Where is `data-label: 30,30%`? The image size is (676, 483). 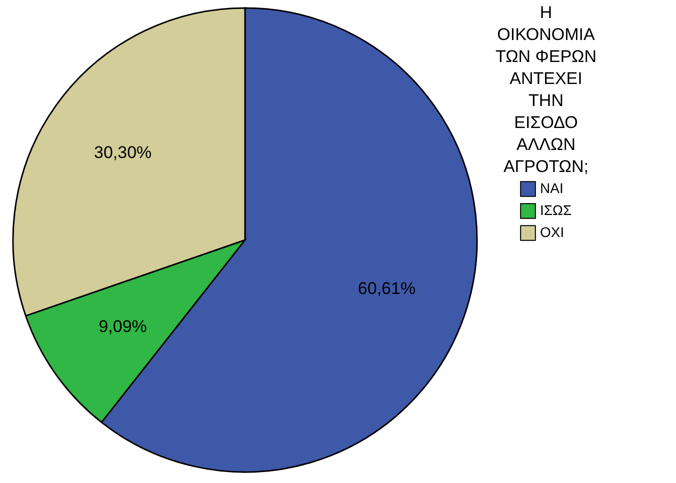 data-label: 30,30% is located at coordinates (123, 152).